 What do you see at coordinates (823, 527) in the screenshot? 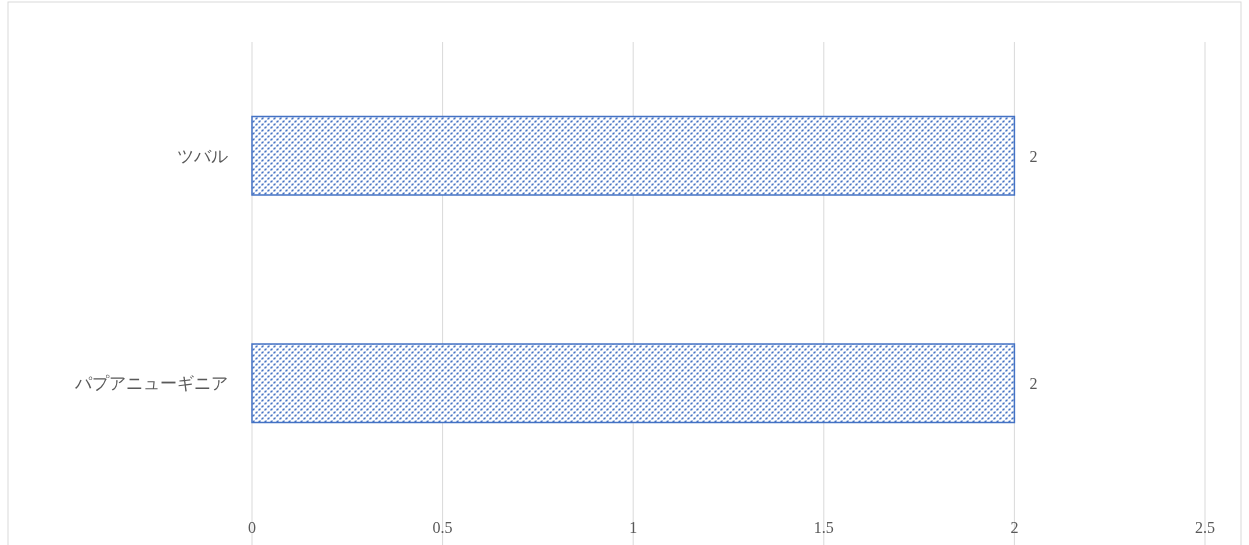
I see `x-tick-label: 1.5` at bounding box center [823, 527].